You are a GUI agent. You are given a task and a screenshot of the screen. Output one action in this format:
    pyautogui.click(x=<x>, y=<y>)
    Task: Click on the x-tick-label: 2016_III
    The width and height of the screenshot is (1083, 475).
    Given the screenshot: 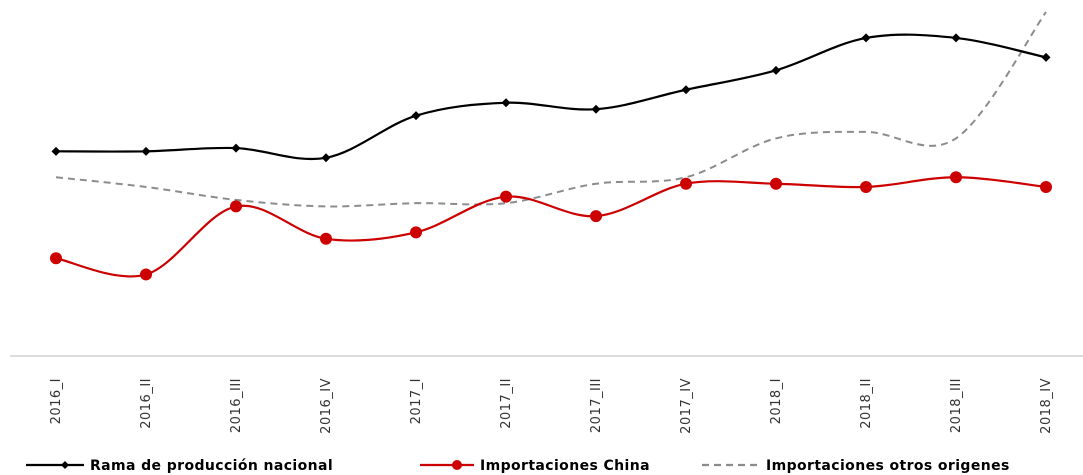 What is the action you would take?
    pyautogui.click(x=236, y=405)
    